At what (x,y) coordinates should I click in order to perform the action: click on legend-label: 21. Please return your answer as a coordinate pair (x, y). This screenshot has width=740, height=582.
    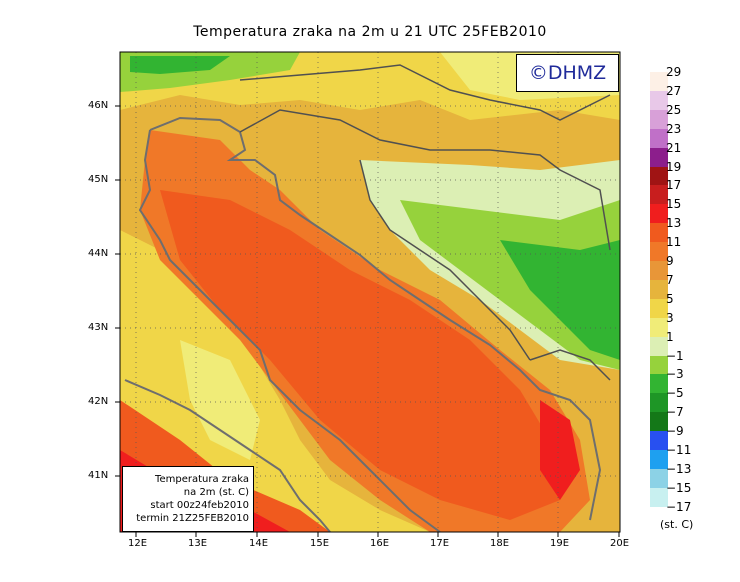
    Looking at the image, I should click on (674, 147).